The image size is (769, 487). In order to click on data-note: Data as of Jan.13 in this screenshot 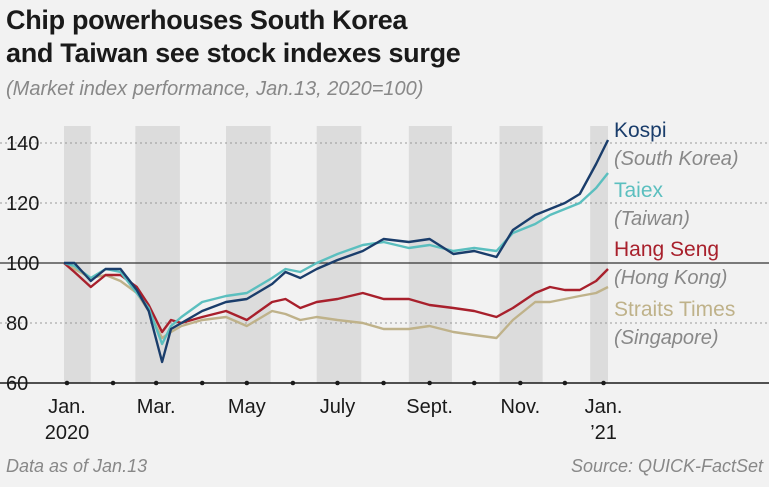, I will do `click(77, 466)`.